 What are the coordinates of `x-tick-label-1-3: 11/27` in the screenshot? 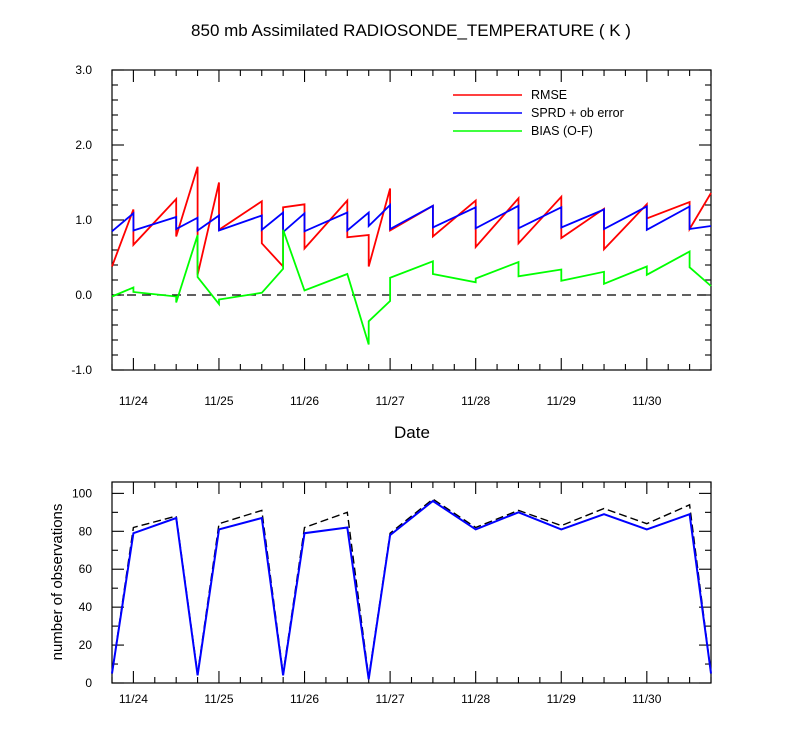 It's located at (390, 699).